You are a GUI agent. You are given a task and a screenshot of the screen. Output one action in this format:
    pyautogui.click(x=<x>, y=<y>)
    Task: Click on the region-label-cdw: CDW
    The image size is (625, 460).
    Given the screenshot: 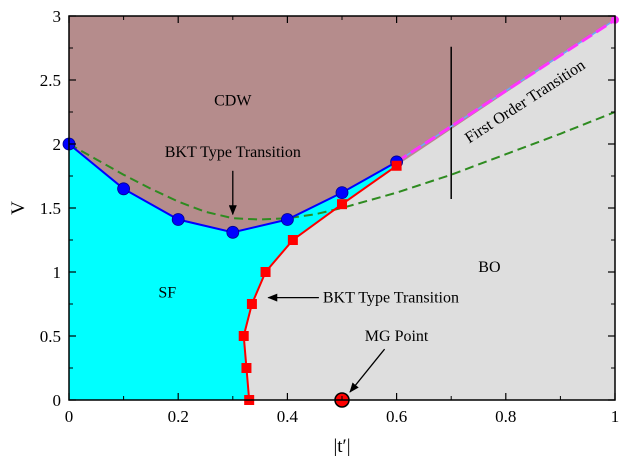 What is the action you would take?
    pyautogui.click(x=233, y=101)
    